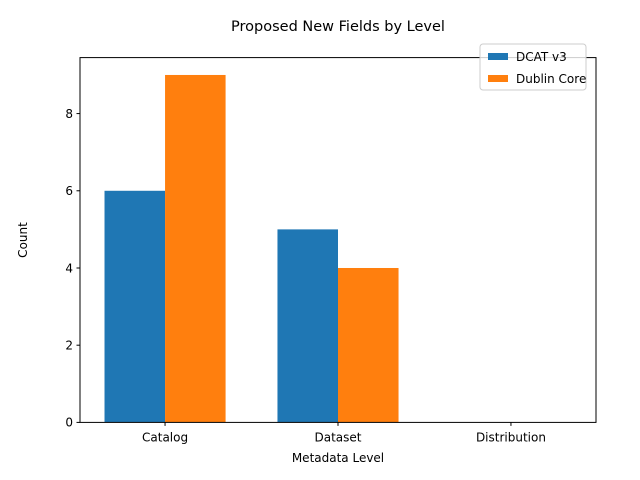 This screenshot has height=480, width=640. Describe the element at coordinates (69, 345) in the screenshot. I see `y-tick-label: 2` at that location.